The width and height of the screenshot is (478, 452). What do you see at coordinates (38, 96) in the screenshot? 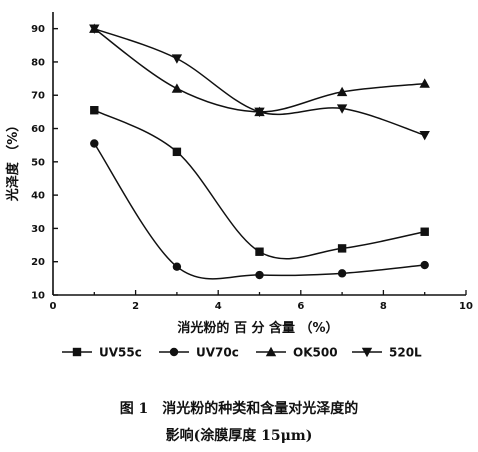
I see `y-tick-label: 70` at bounding box center [38, 96].